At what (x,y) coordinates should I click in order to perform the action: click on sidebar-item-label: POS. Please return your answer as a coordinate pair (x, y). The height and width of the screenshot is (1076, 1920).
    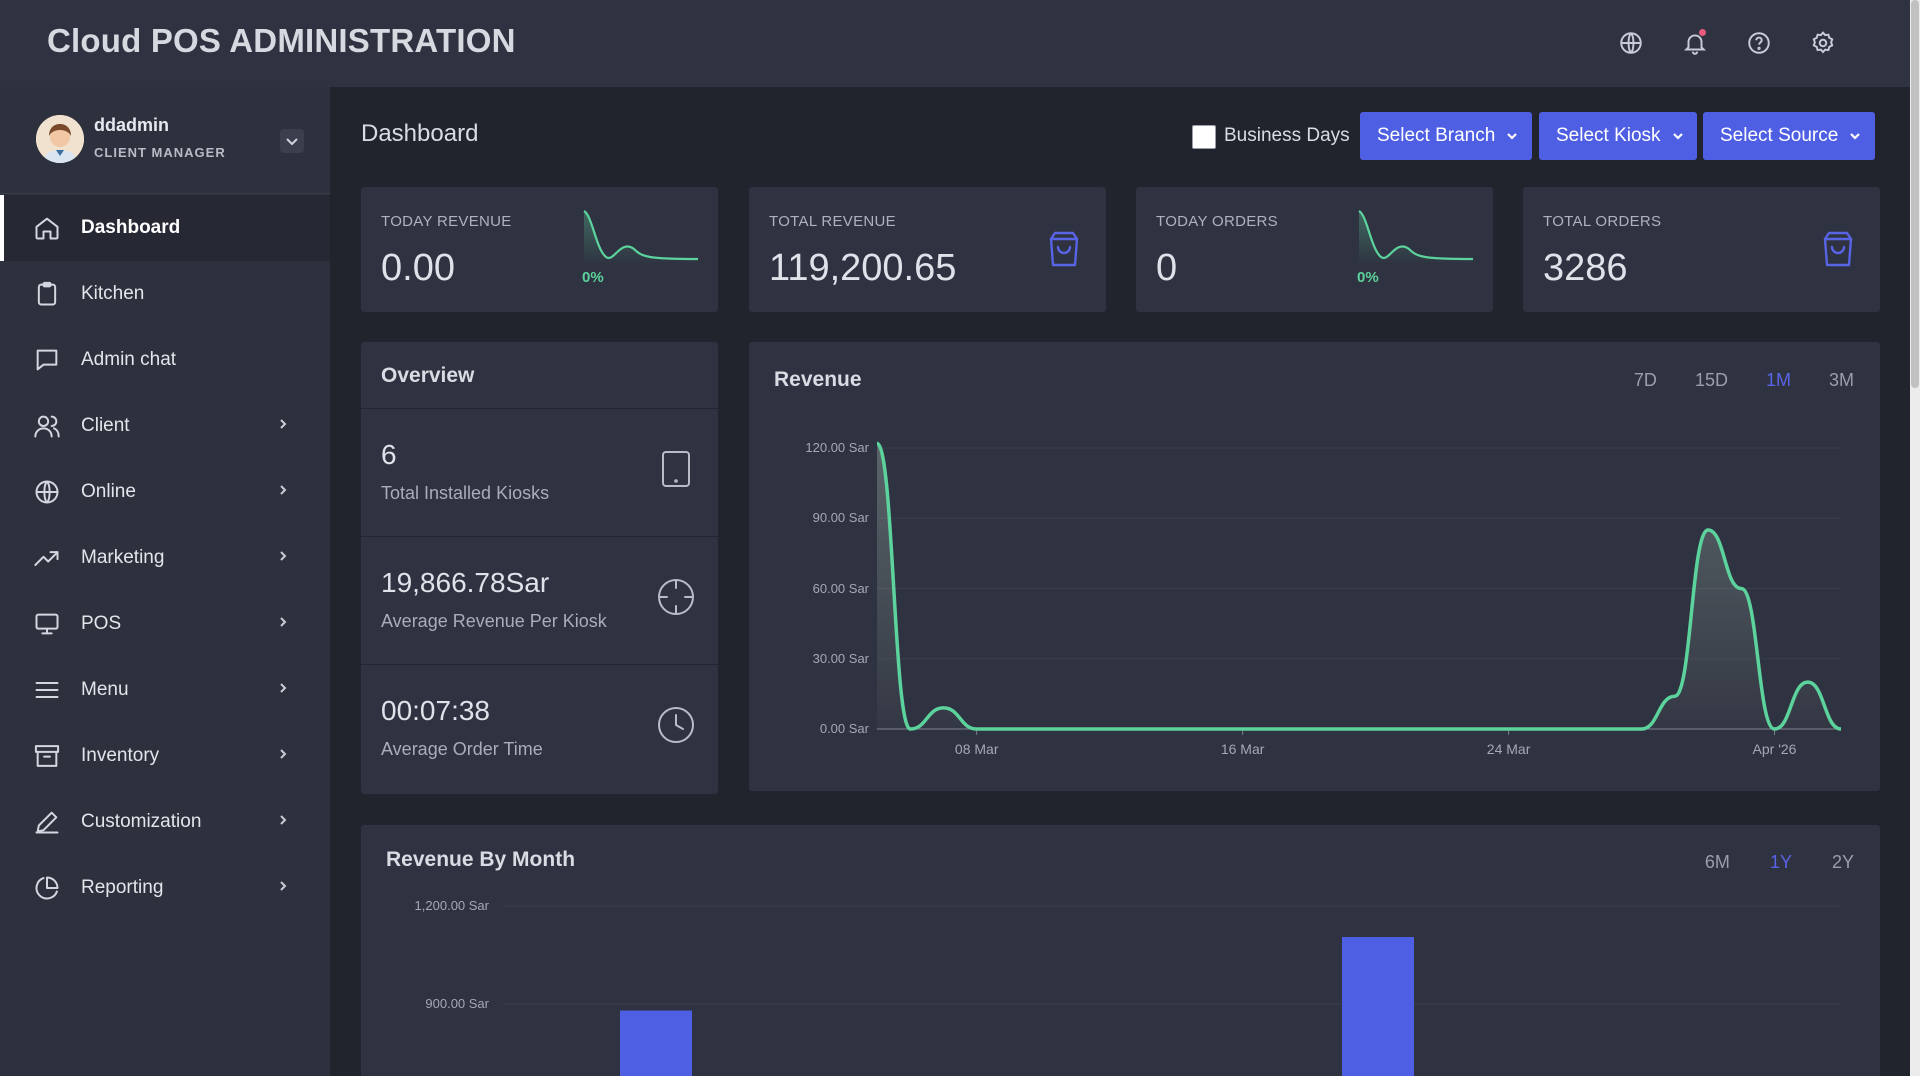
    Looking at the image, I should click on (101, 623).